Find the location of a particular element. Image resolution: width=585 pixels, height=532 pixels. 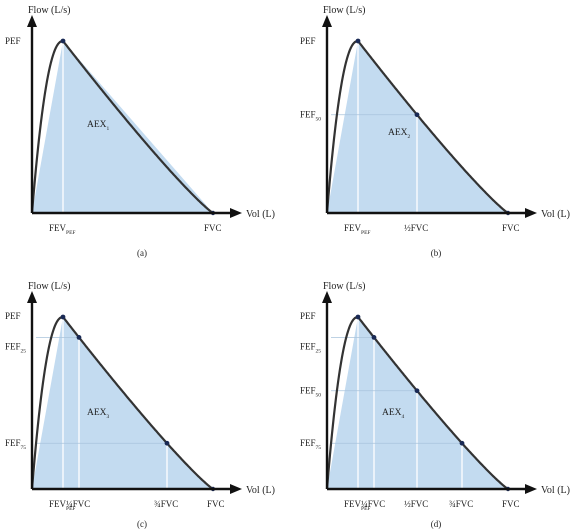

area-label: AEX2 is located at coordinates (399, 134).